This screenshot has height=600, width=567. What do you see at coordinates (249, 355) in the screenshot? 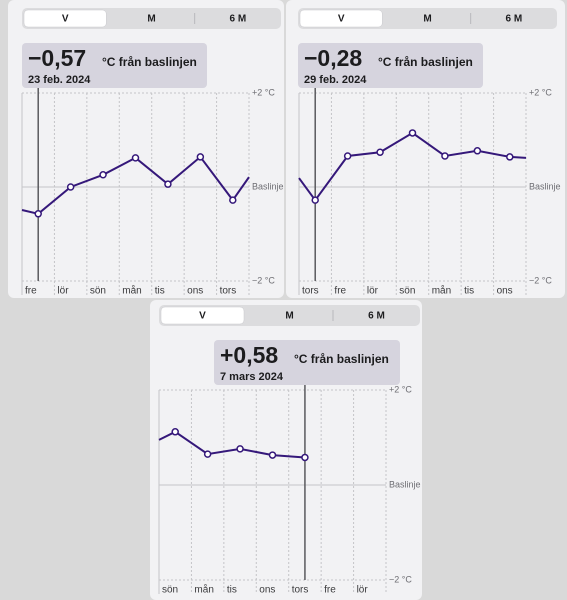
I see `readout-value: +0,58` at bounding box center [249, 355].